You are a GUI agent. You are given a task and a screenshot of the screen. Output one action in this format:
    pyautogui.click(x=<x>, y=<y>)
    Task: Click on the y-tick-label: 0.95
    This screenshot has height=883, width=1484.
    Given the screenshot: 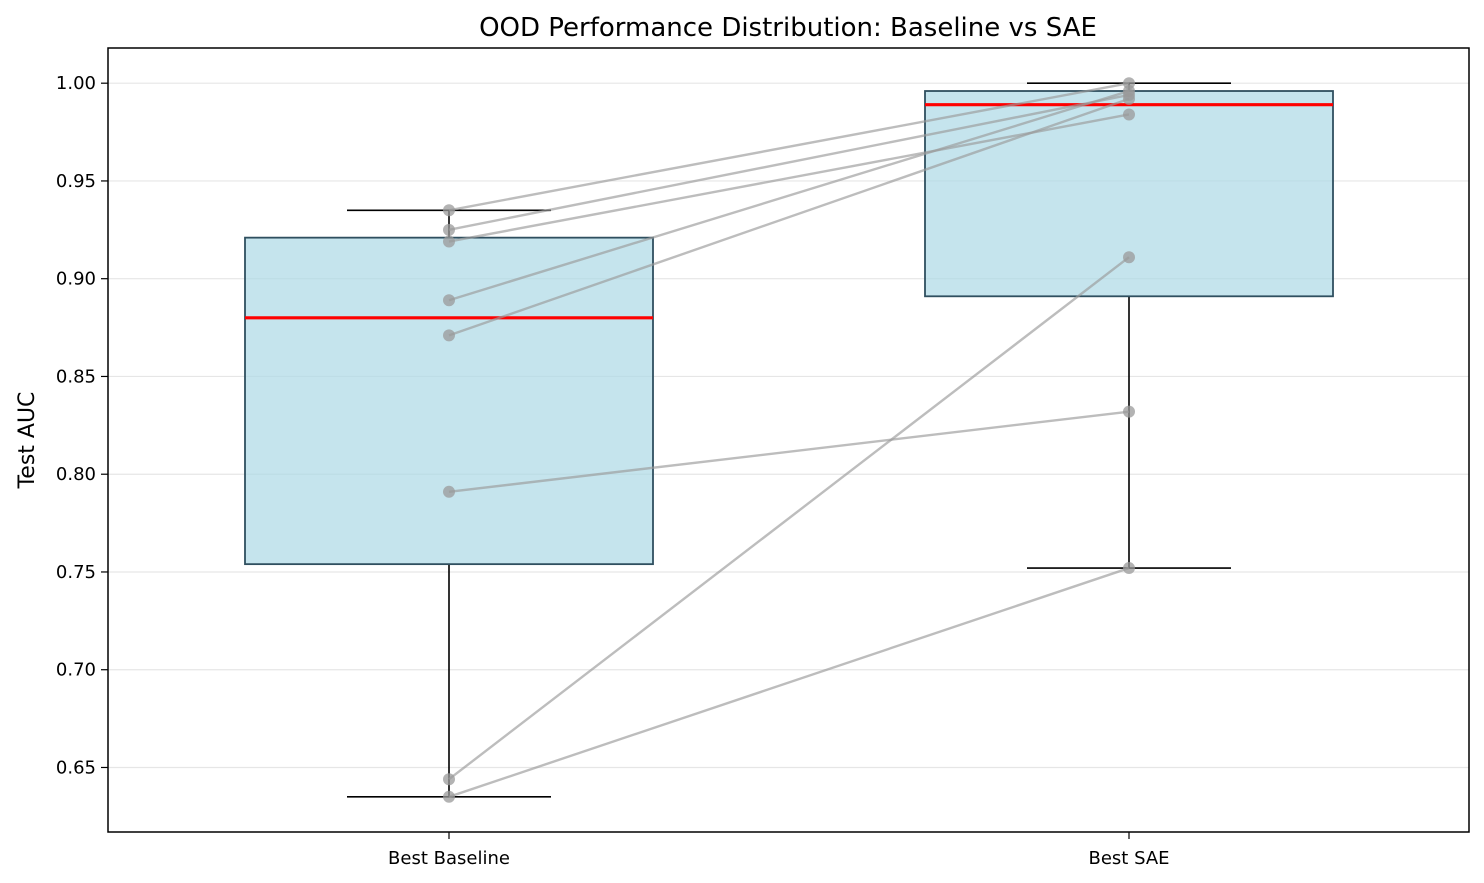 What is the action you would take?
    pyautogui.click(x=76, y=181)
    